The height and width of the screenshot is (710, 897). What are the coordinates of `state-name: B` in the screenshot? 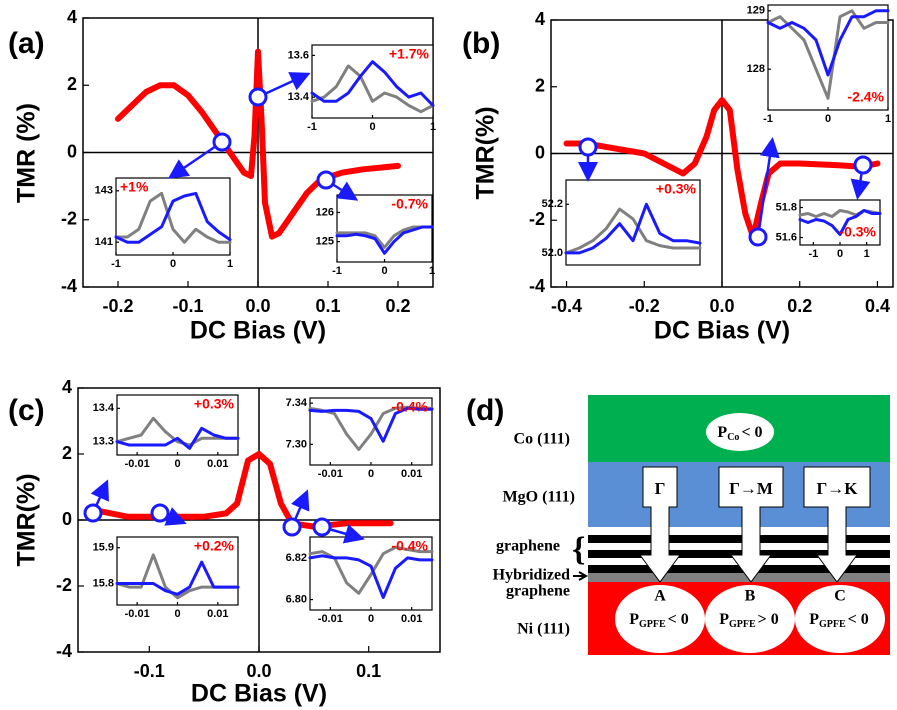 It's located at (750, 596).